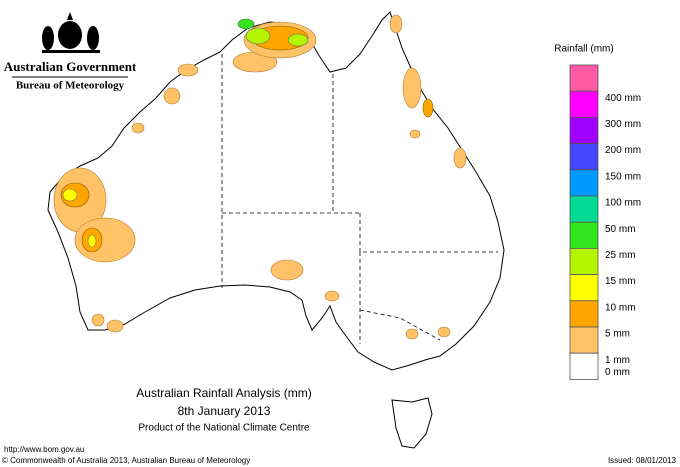 The image size is (680, 467). I want to click on legend-label: 50 mm, so click(620, 229).